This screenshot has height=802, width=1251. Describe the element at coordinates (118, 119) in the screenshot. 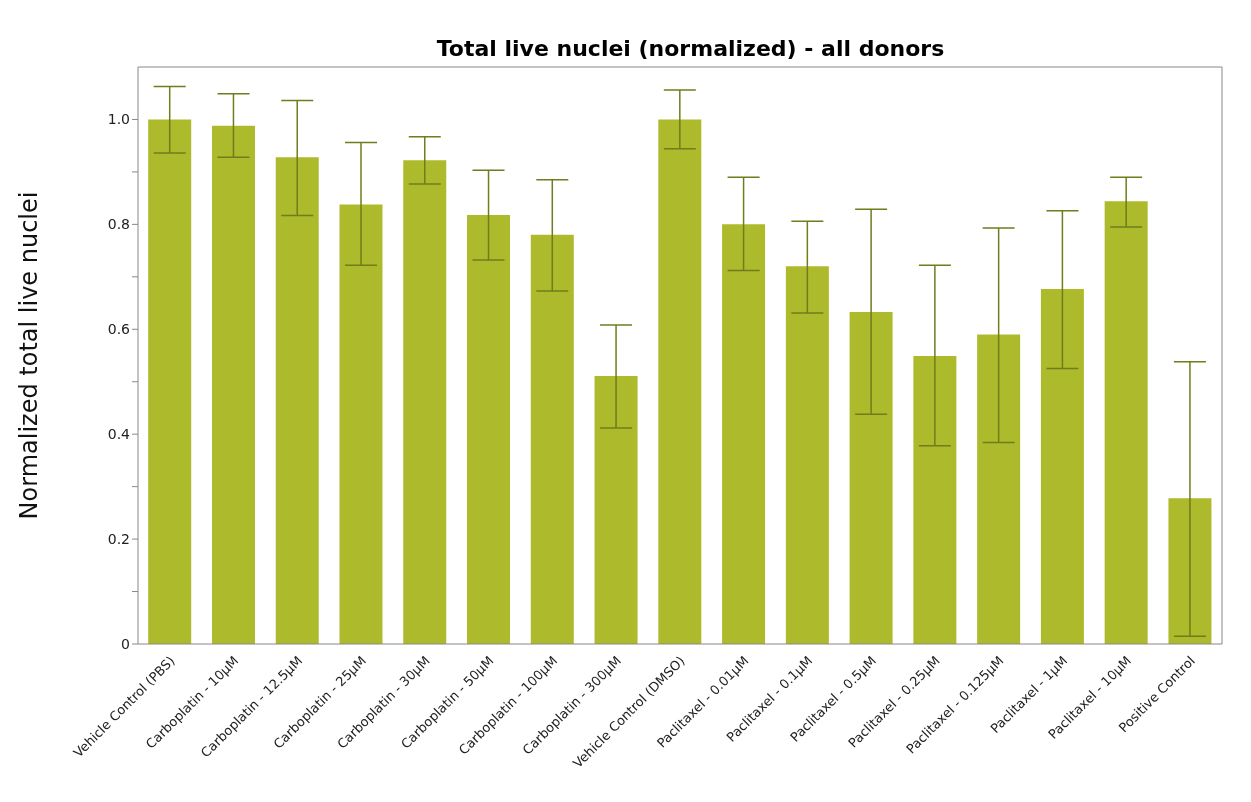

I see `y-tick-label: 1.0` at that location.